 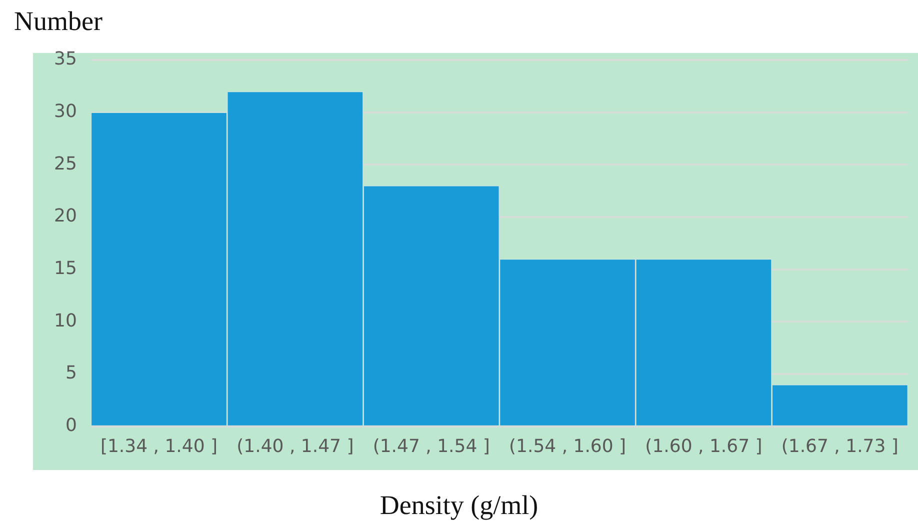 What do you see at coordinates (65, 111) in the screenshot?
I see `y-tick-label: 30` at bounding box center [65, 111].